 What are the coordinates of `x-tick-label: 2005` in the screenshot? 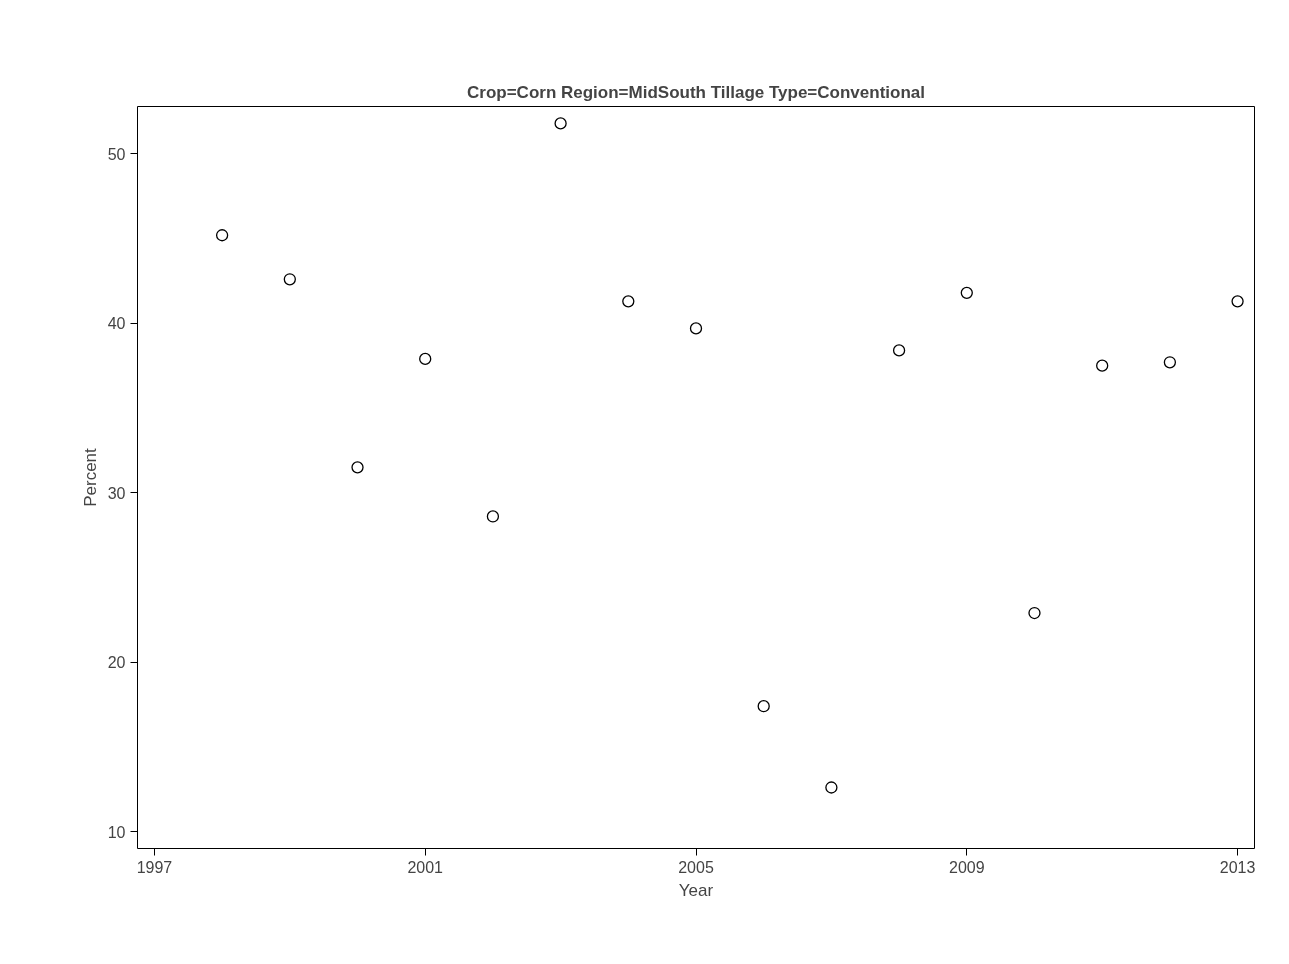 It's located at (696, 867).